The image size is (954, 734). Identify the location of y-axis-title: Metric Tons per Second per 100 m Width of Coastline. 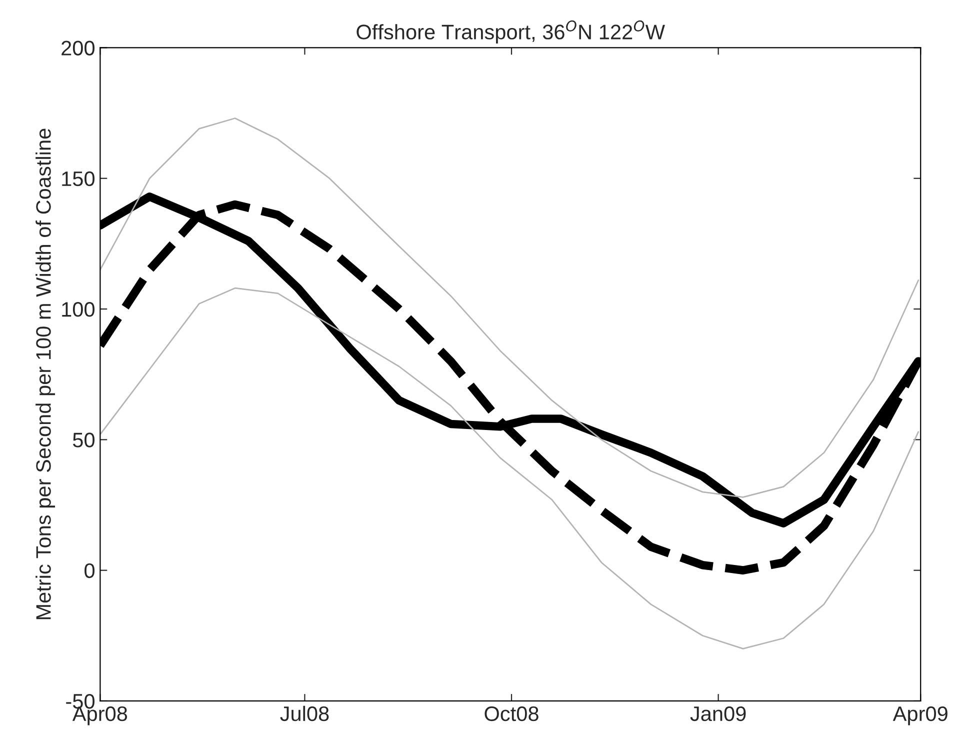
(45, 374).